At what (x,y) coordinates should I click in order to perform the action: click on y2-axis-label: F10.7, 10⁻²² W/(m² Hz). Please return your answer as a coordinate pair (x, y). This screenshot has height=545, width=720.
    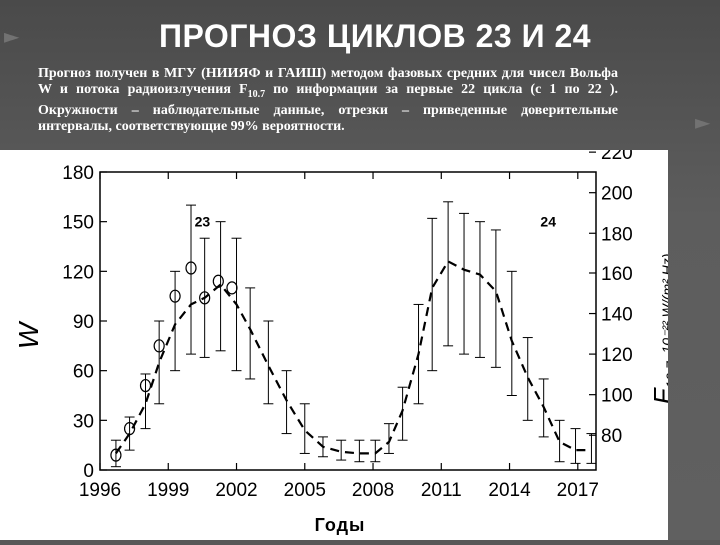
    Looking at the image, I should click on (658, 329).